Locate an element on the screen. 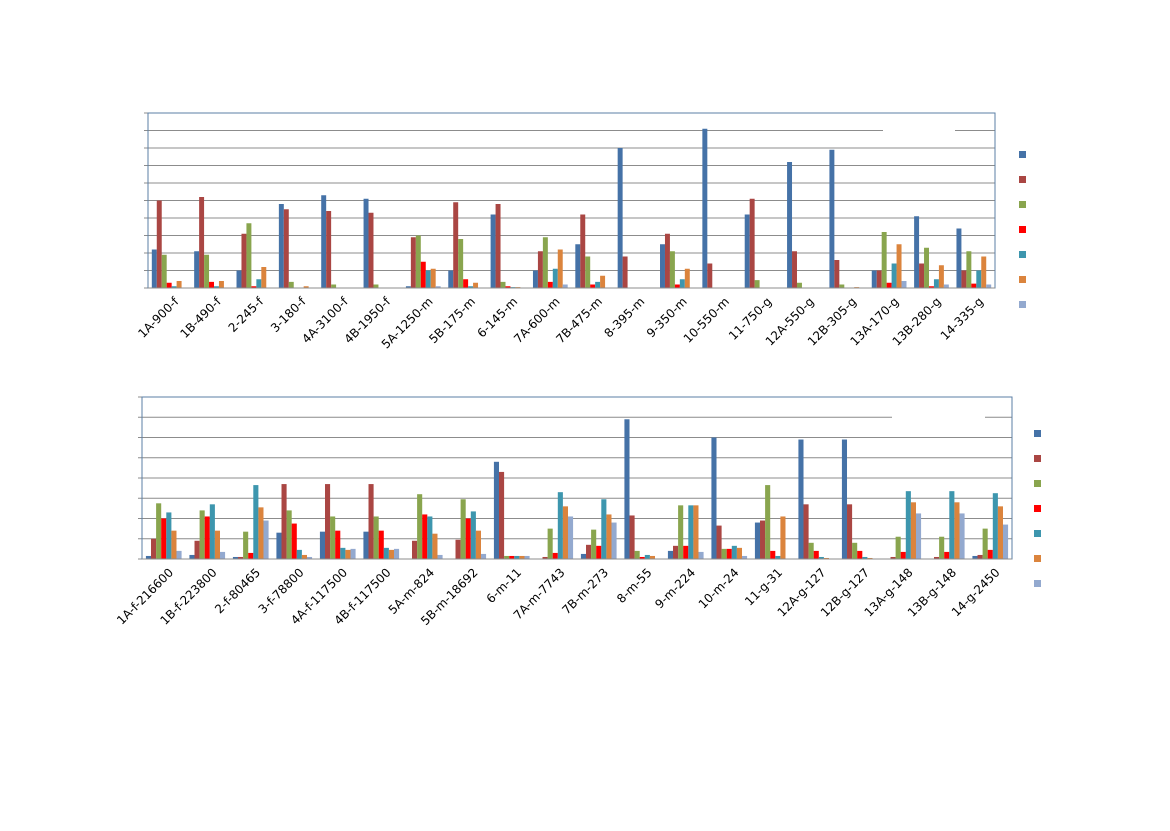 The height and width of the screenshot is (831, 1170). x-tick-label: 7B-m-273 is located at coordinates (585, 591).